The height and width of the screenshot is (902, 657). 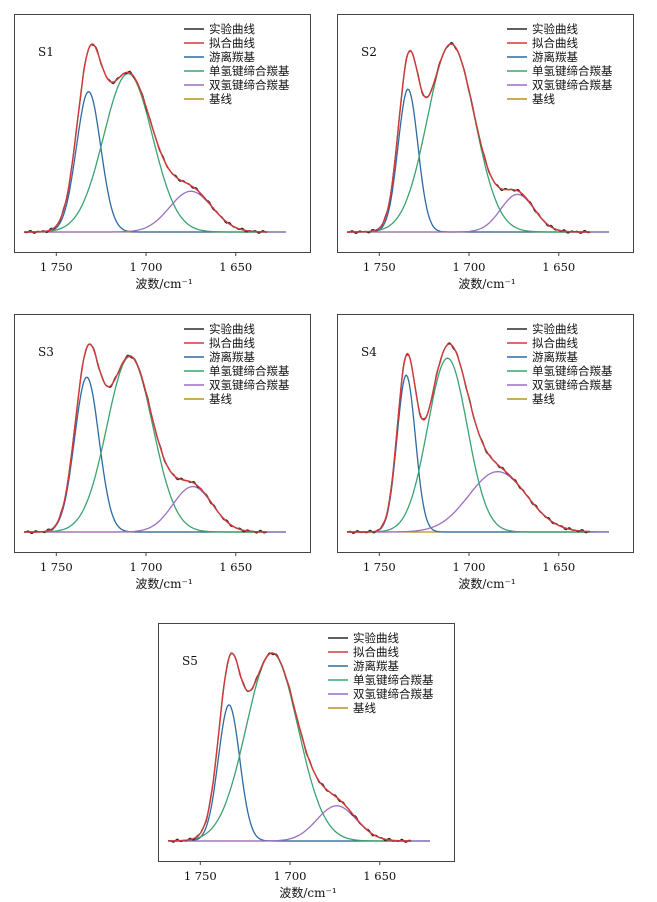 What do you see at coordinates (369, 52) in the screenshot?
I see `panel-label: S2` at bounding box center [369, 52].